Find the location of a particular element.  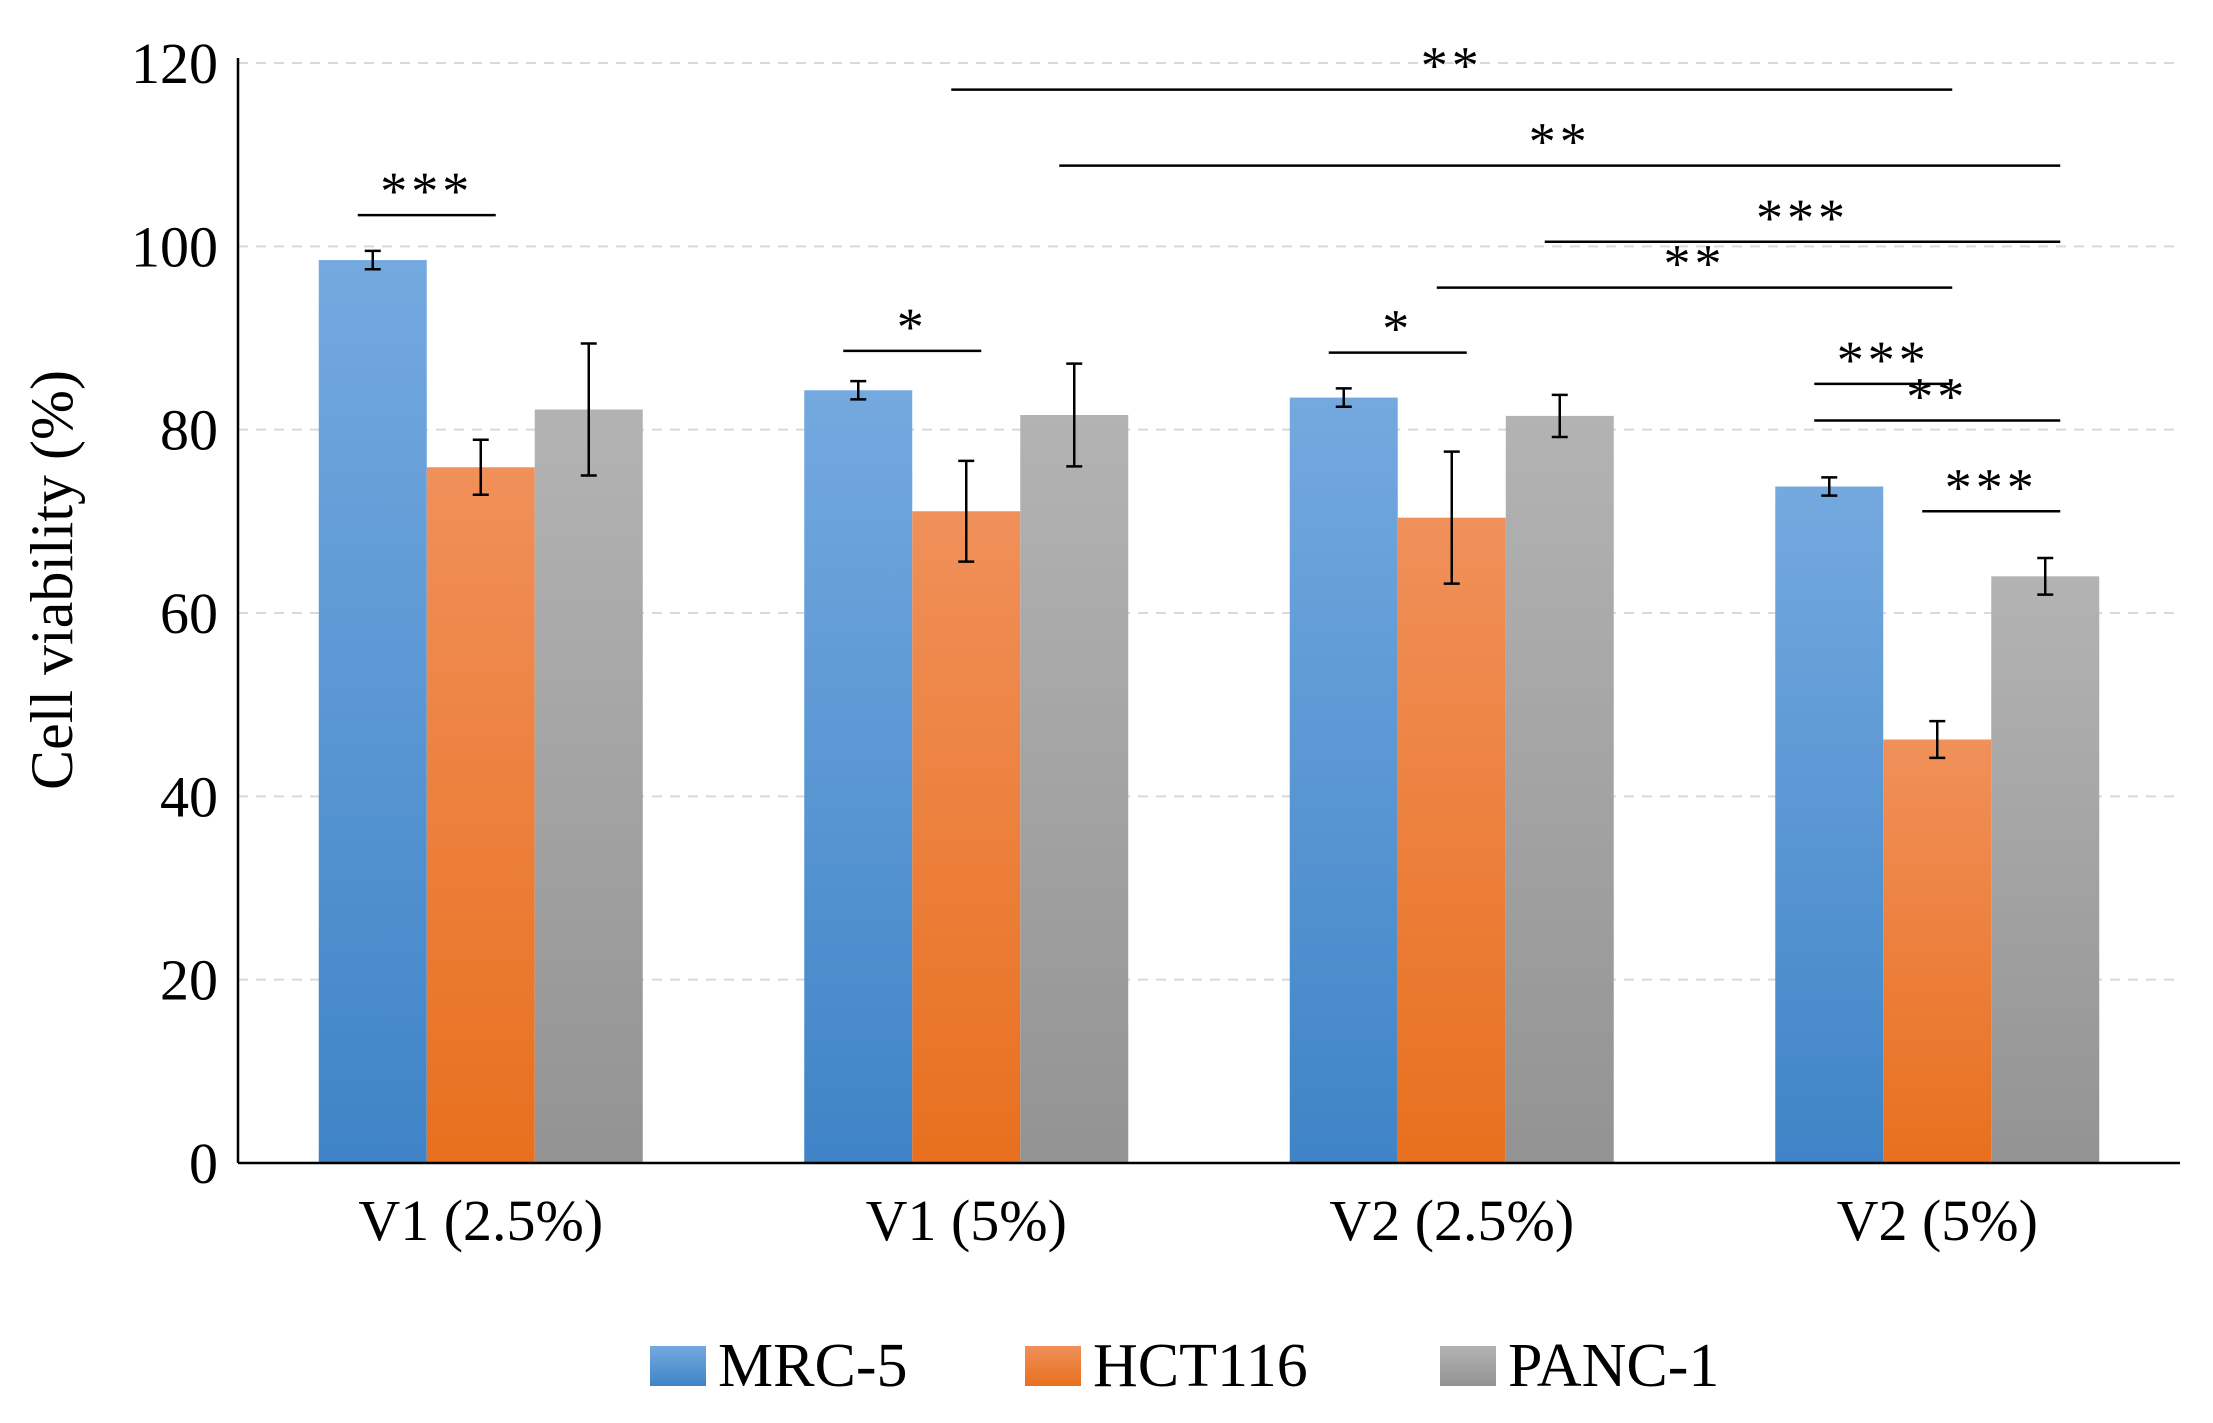

x-tick-label: V2 (5%) is located at coordinates (1937, 1220).